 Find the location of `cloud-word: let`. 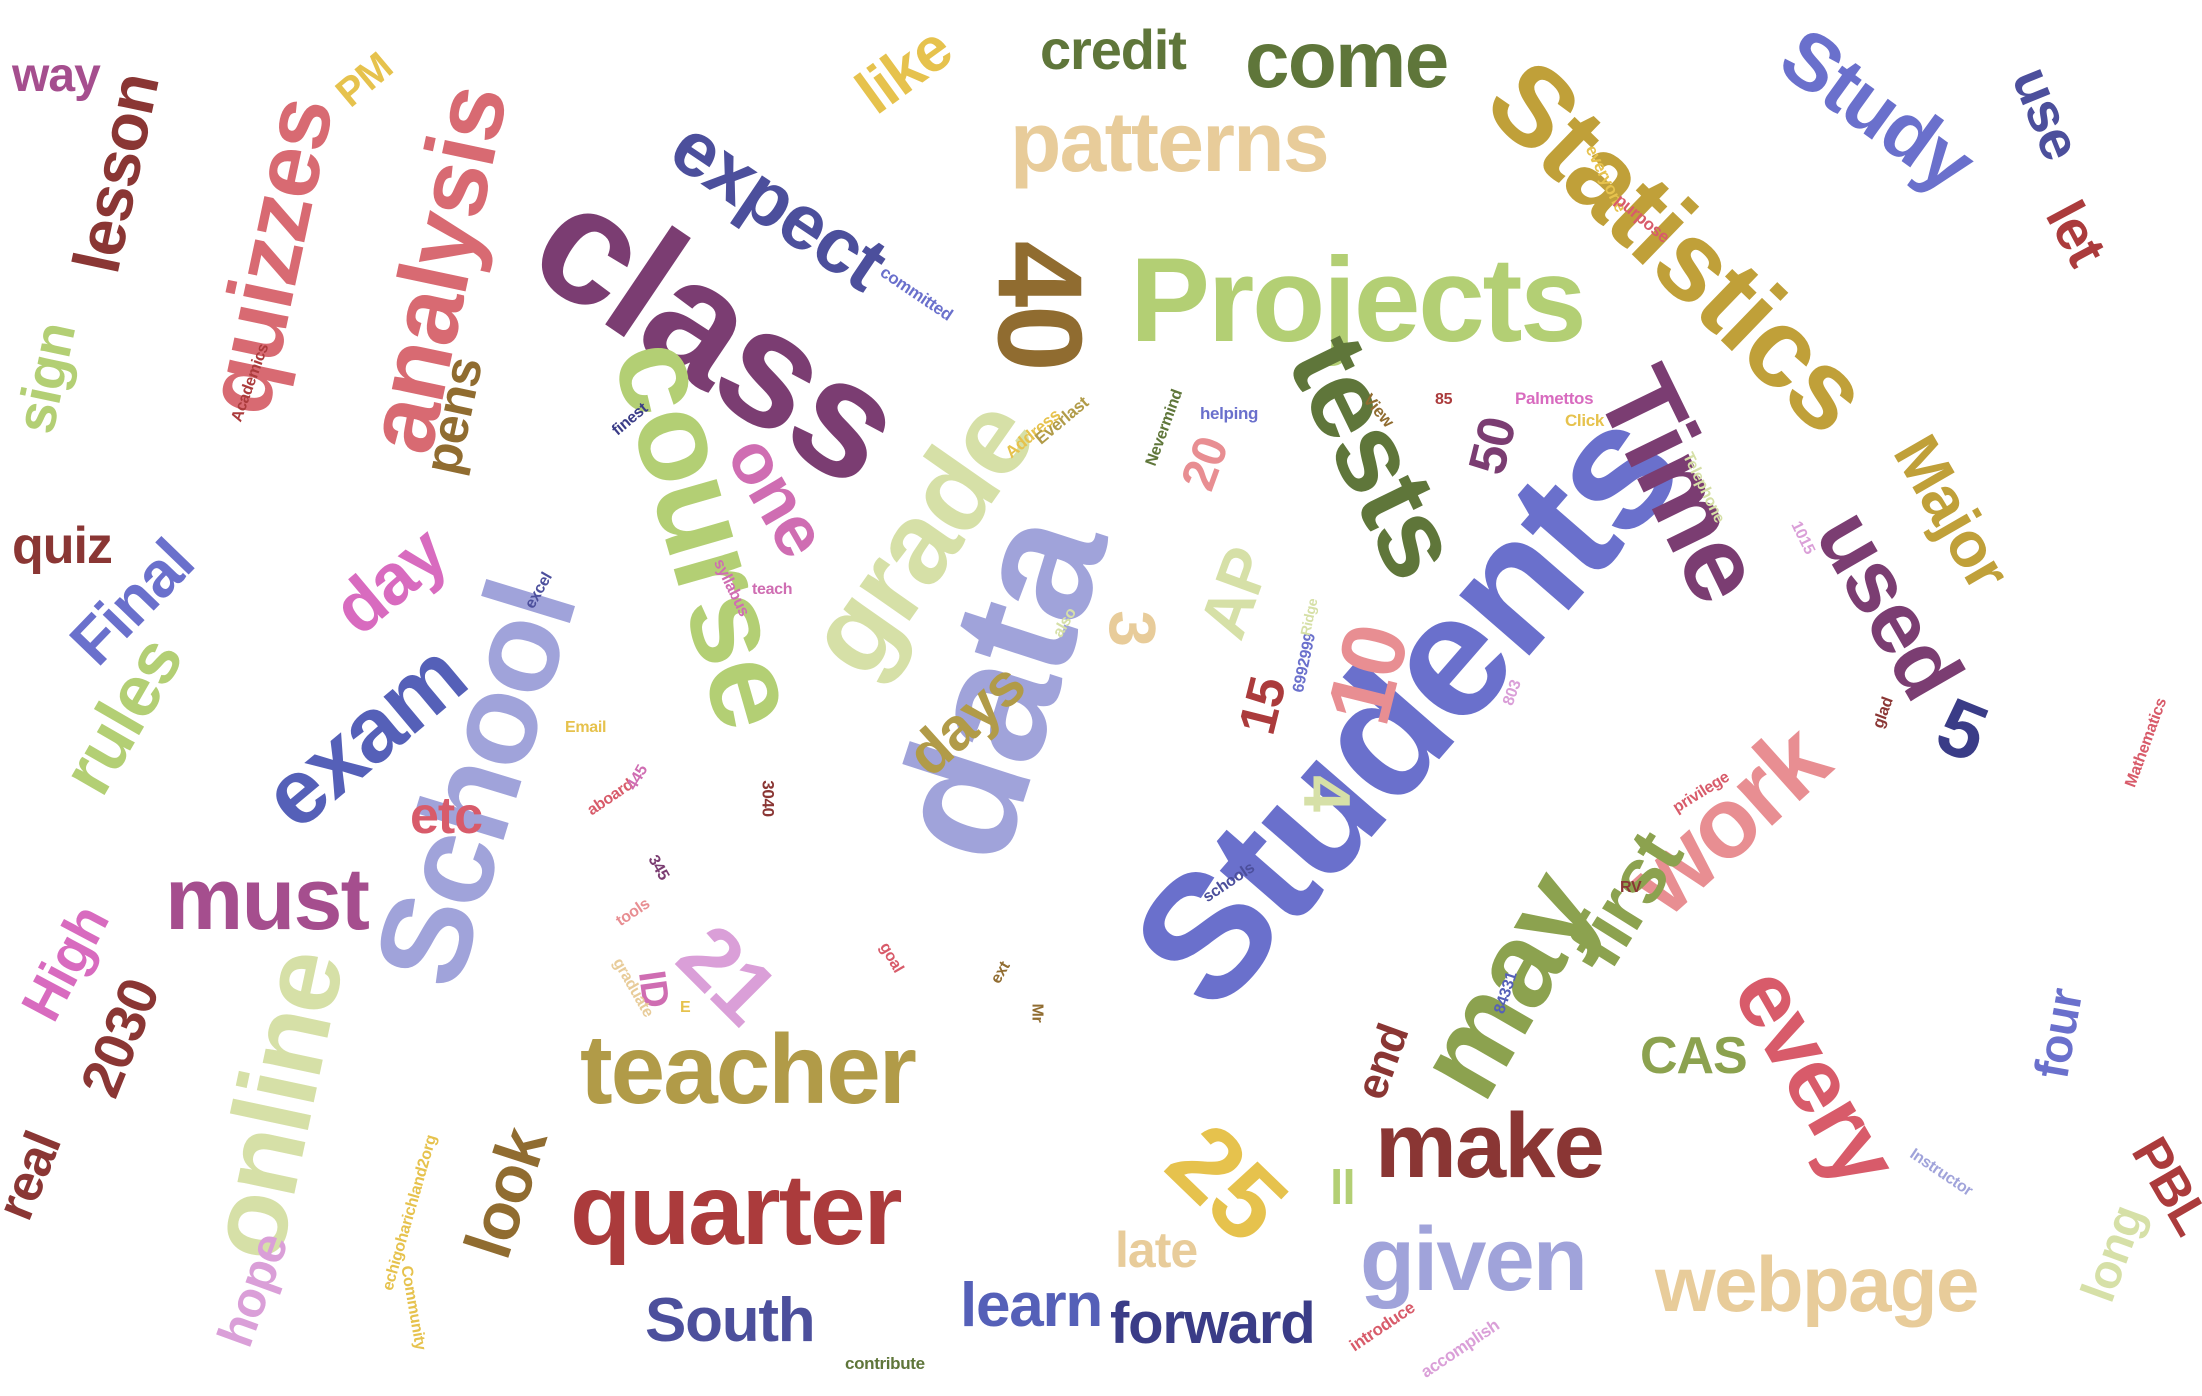

cloud-word: let is located at coordinates (2076, 232).